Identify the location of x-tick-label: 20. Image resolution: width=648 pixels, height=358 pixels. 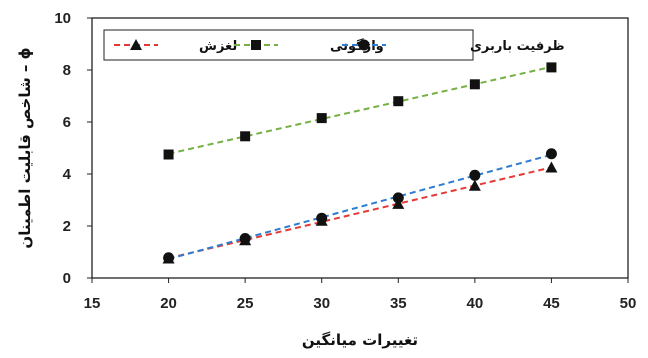
(168, 303).